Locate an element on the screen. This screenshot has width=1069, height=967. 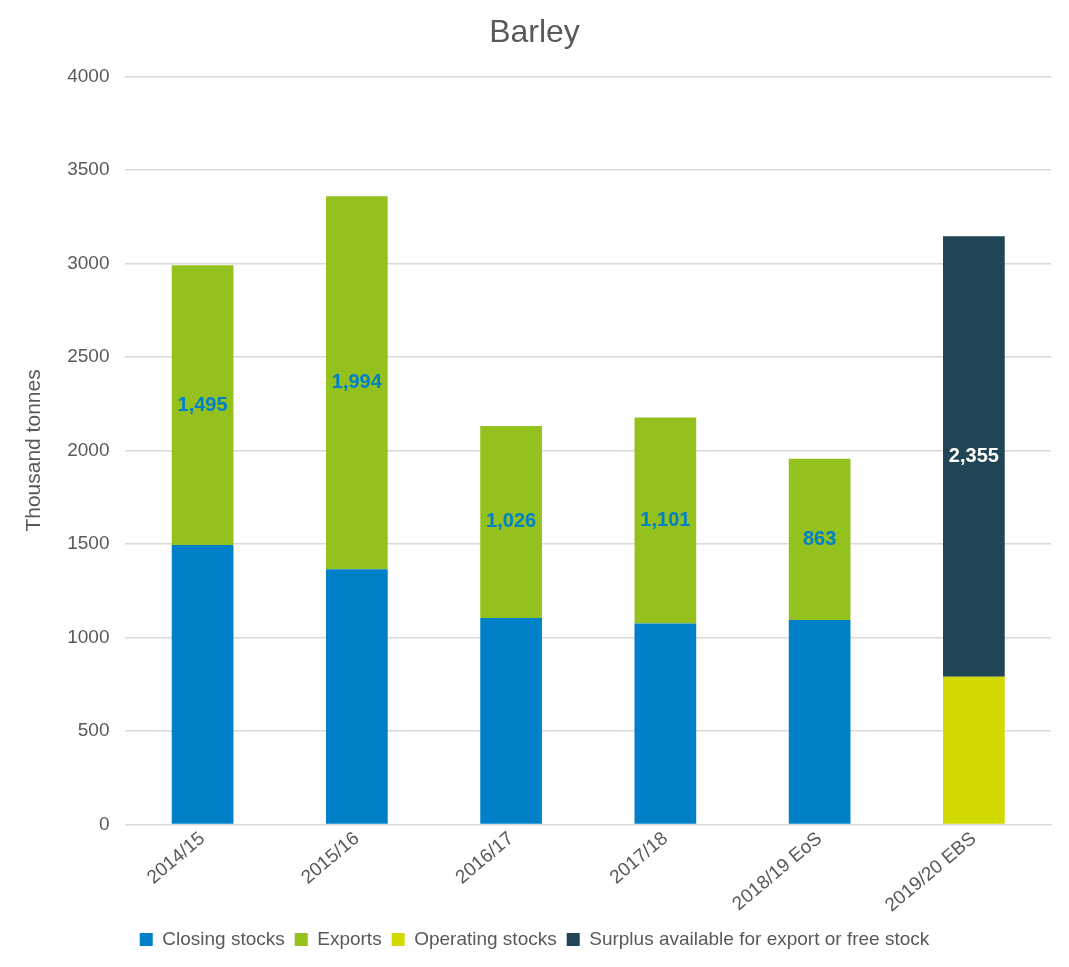
data-label: 1,495 is located at coordinates (202, 403).